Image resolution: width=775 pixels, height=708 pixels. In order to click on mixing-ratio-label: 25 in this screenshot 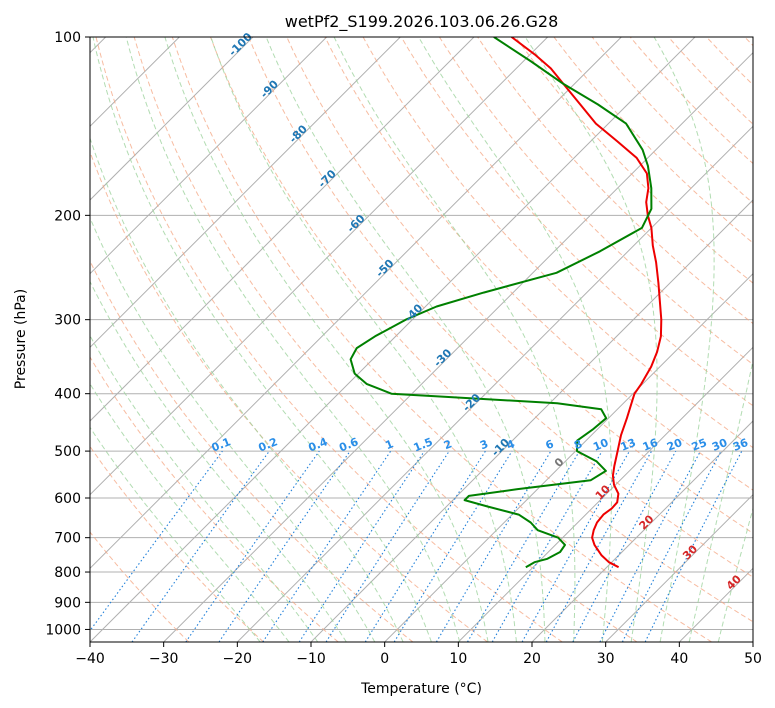, I will do `click(699, 445)`.